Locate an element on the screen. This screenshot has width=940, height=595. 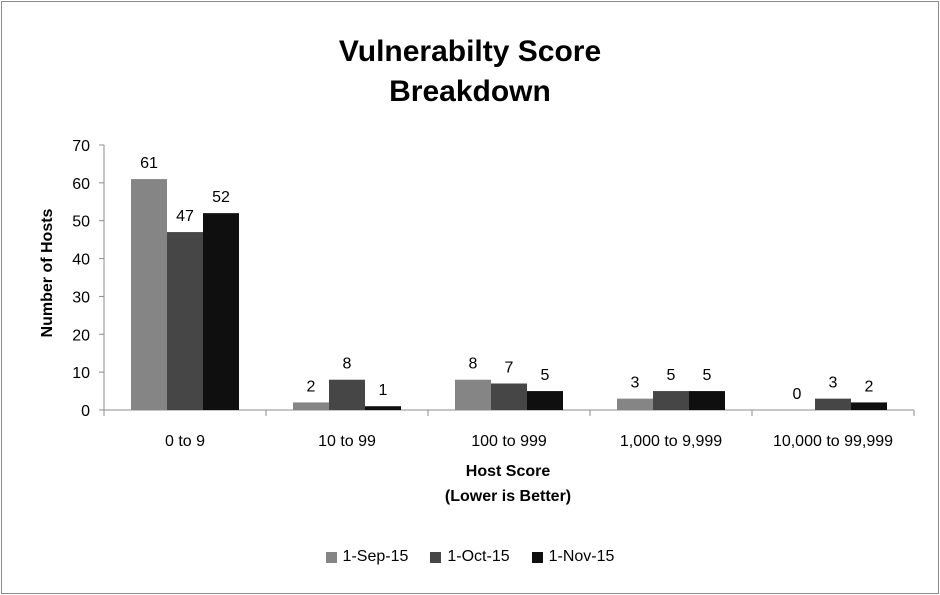
data-label: 7 is located at coordinates (509, 368).